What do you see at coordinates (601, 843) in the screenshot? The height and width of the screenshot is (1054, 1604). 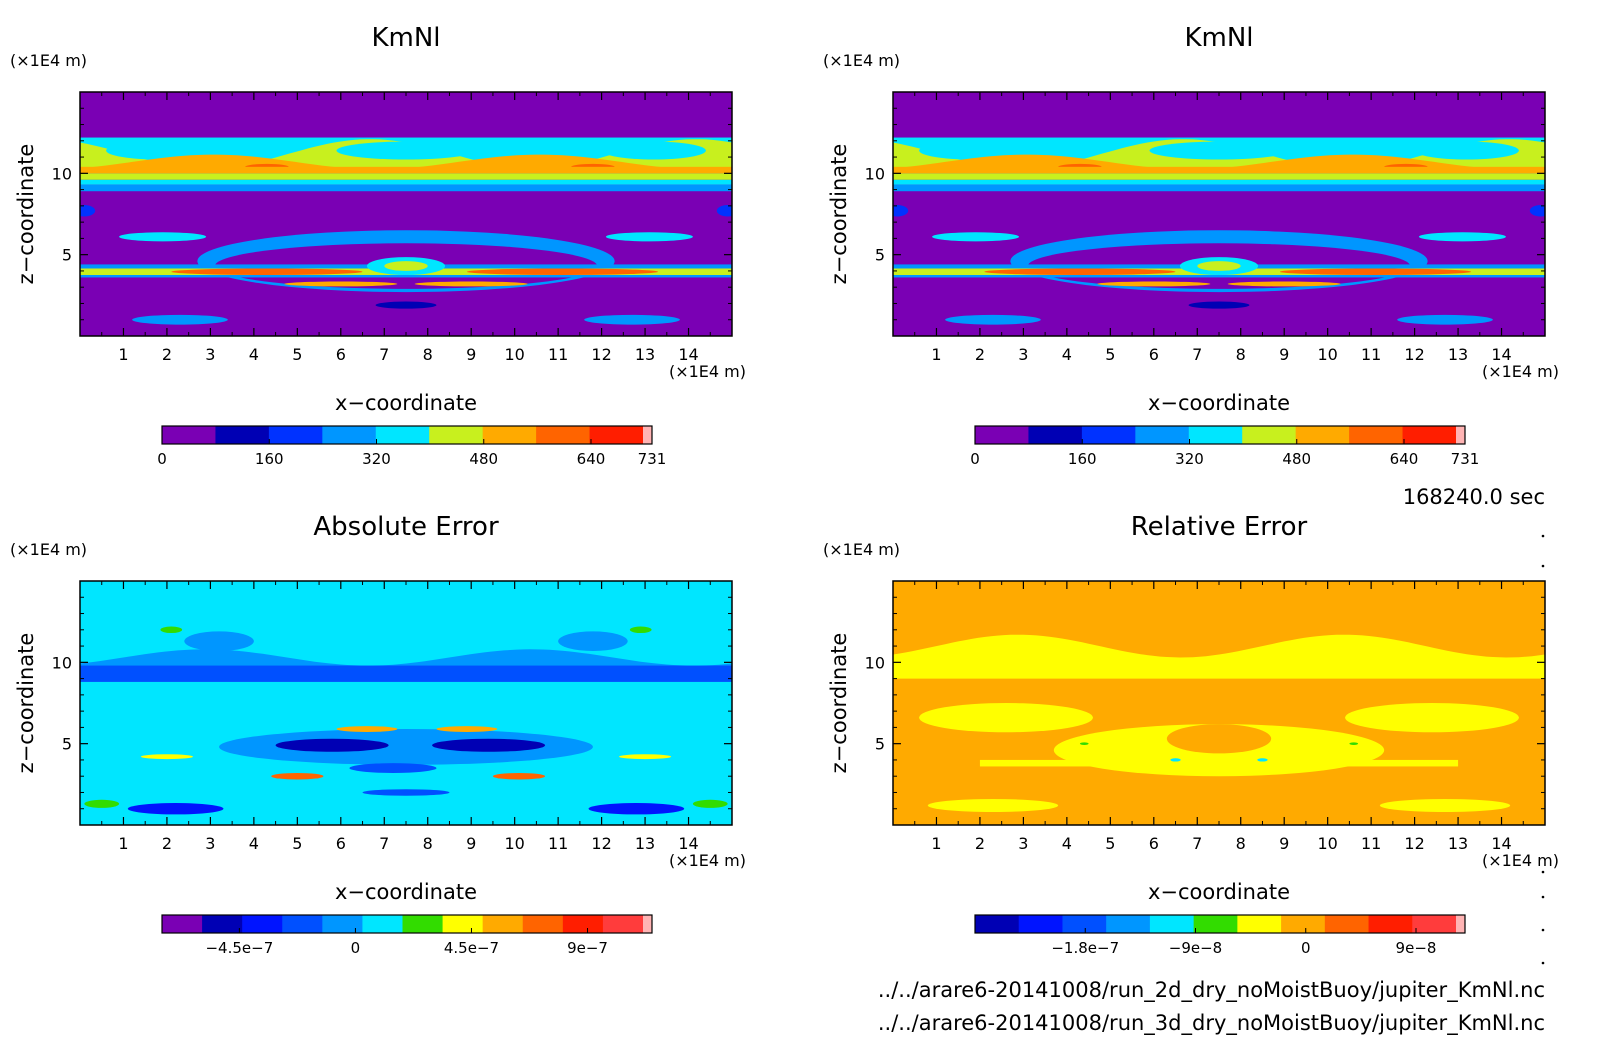 I see `x-tick-label: 12` at bounding box center [601, 843].